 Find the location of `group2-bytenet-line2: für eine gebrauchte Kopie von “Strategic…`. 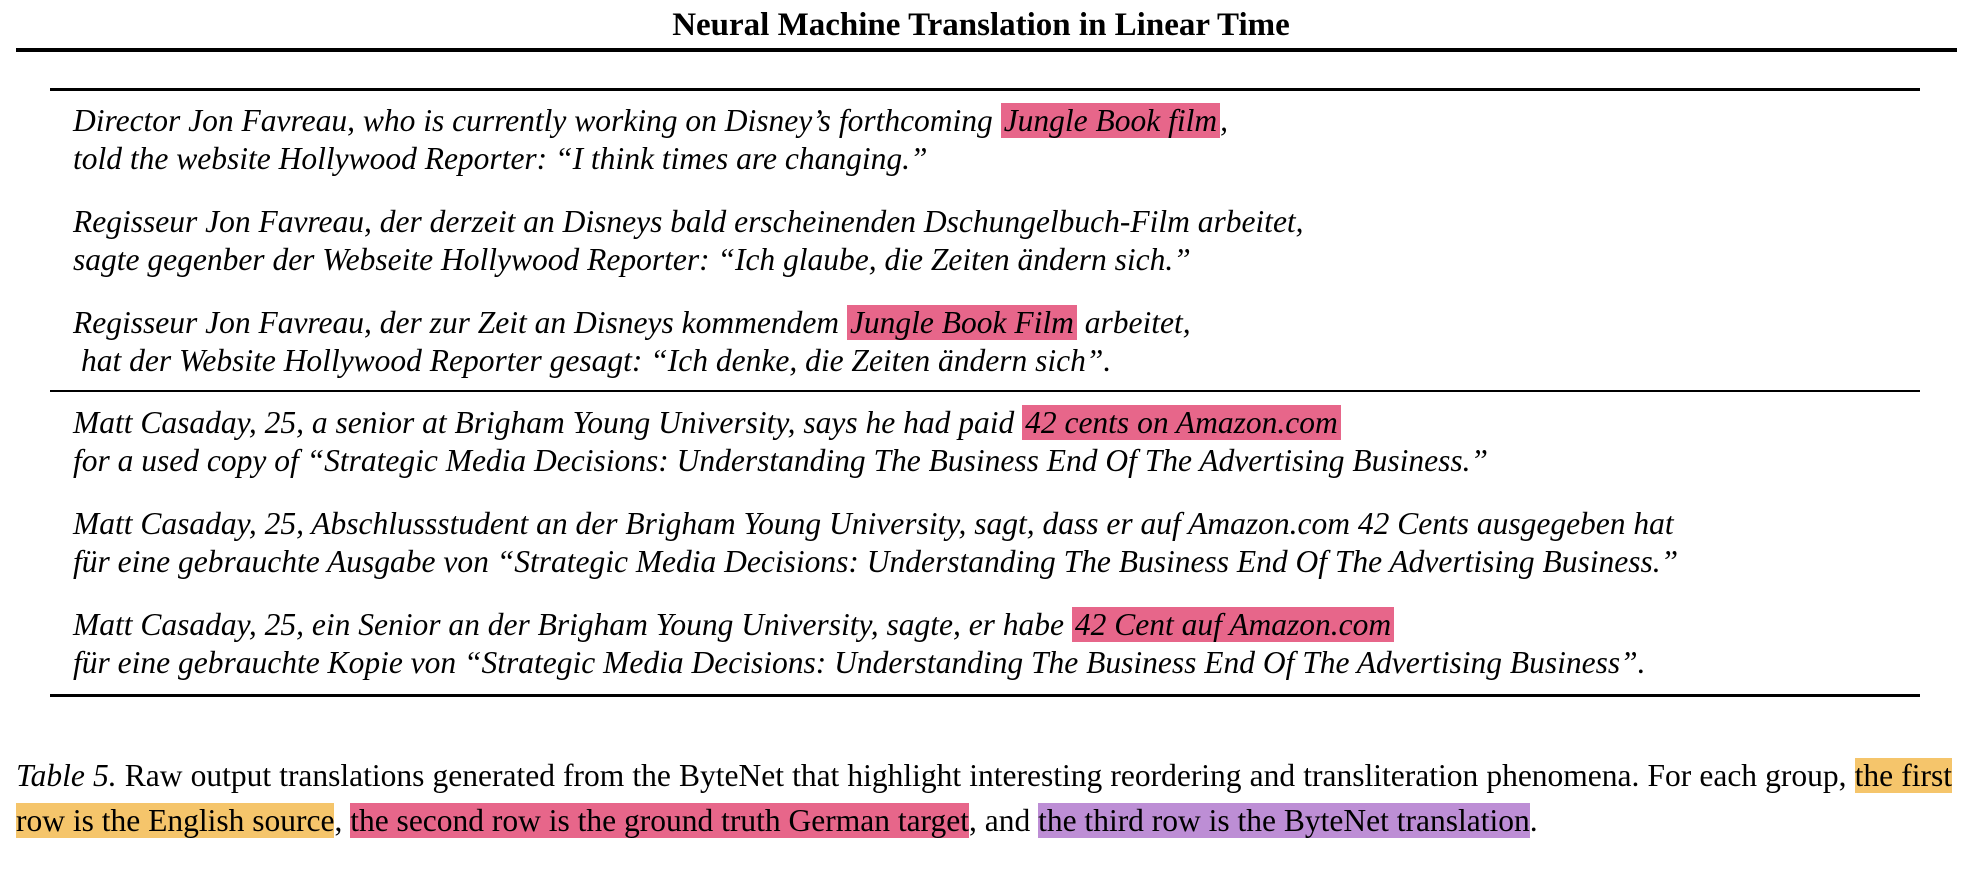

group2-bytenet-line2: für eine gebrauchte Kopie von “Strategic… is located at coordinates (859, 662).